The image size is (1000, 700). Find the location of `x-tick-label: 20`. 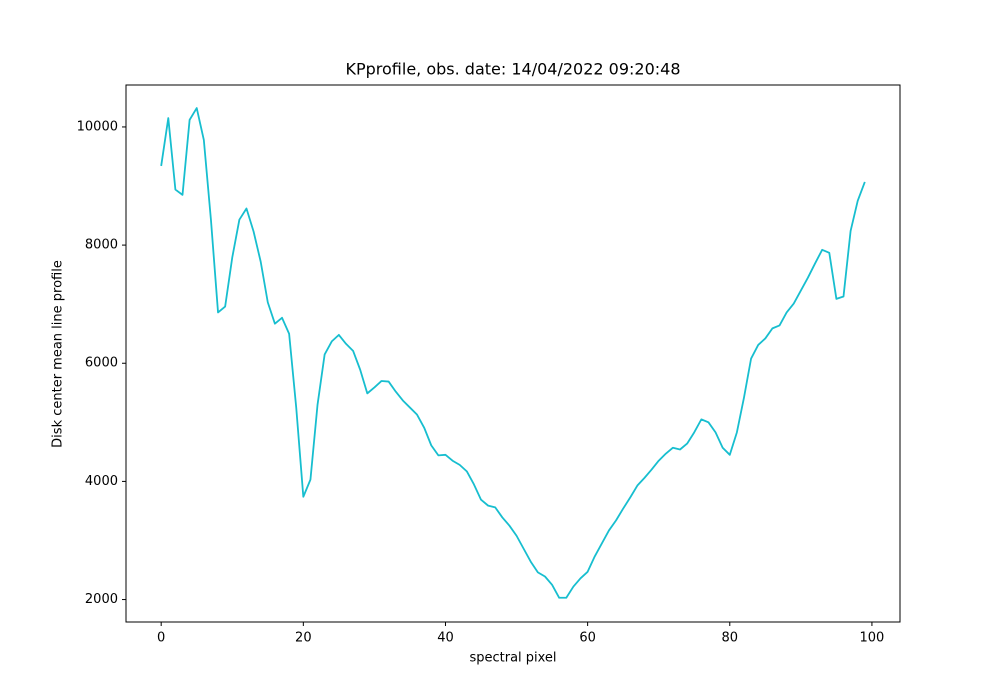

x-tick-label: 20 is located at coordinates (303, 638).